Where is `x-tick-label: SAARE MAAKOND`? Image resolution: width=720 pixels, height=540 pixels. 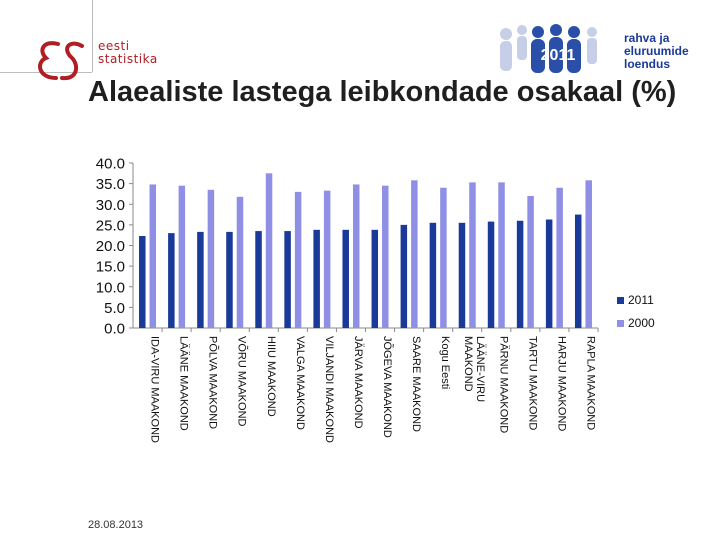
x-tick-label: SAARE MAAKOND is located at coordinates (416, 384).